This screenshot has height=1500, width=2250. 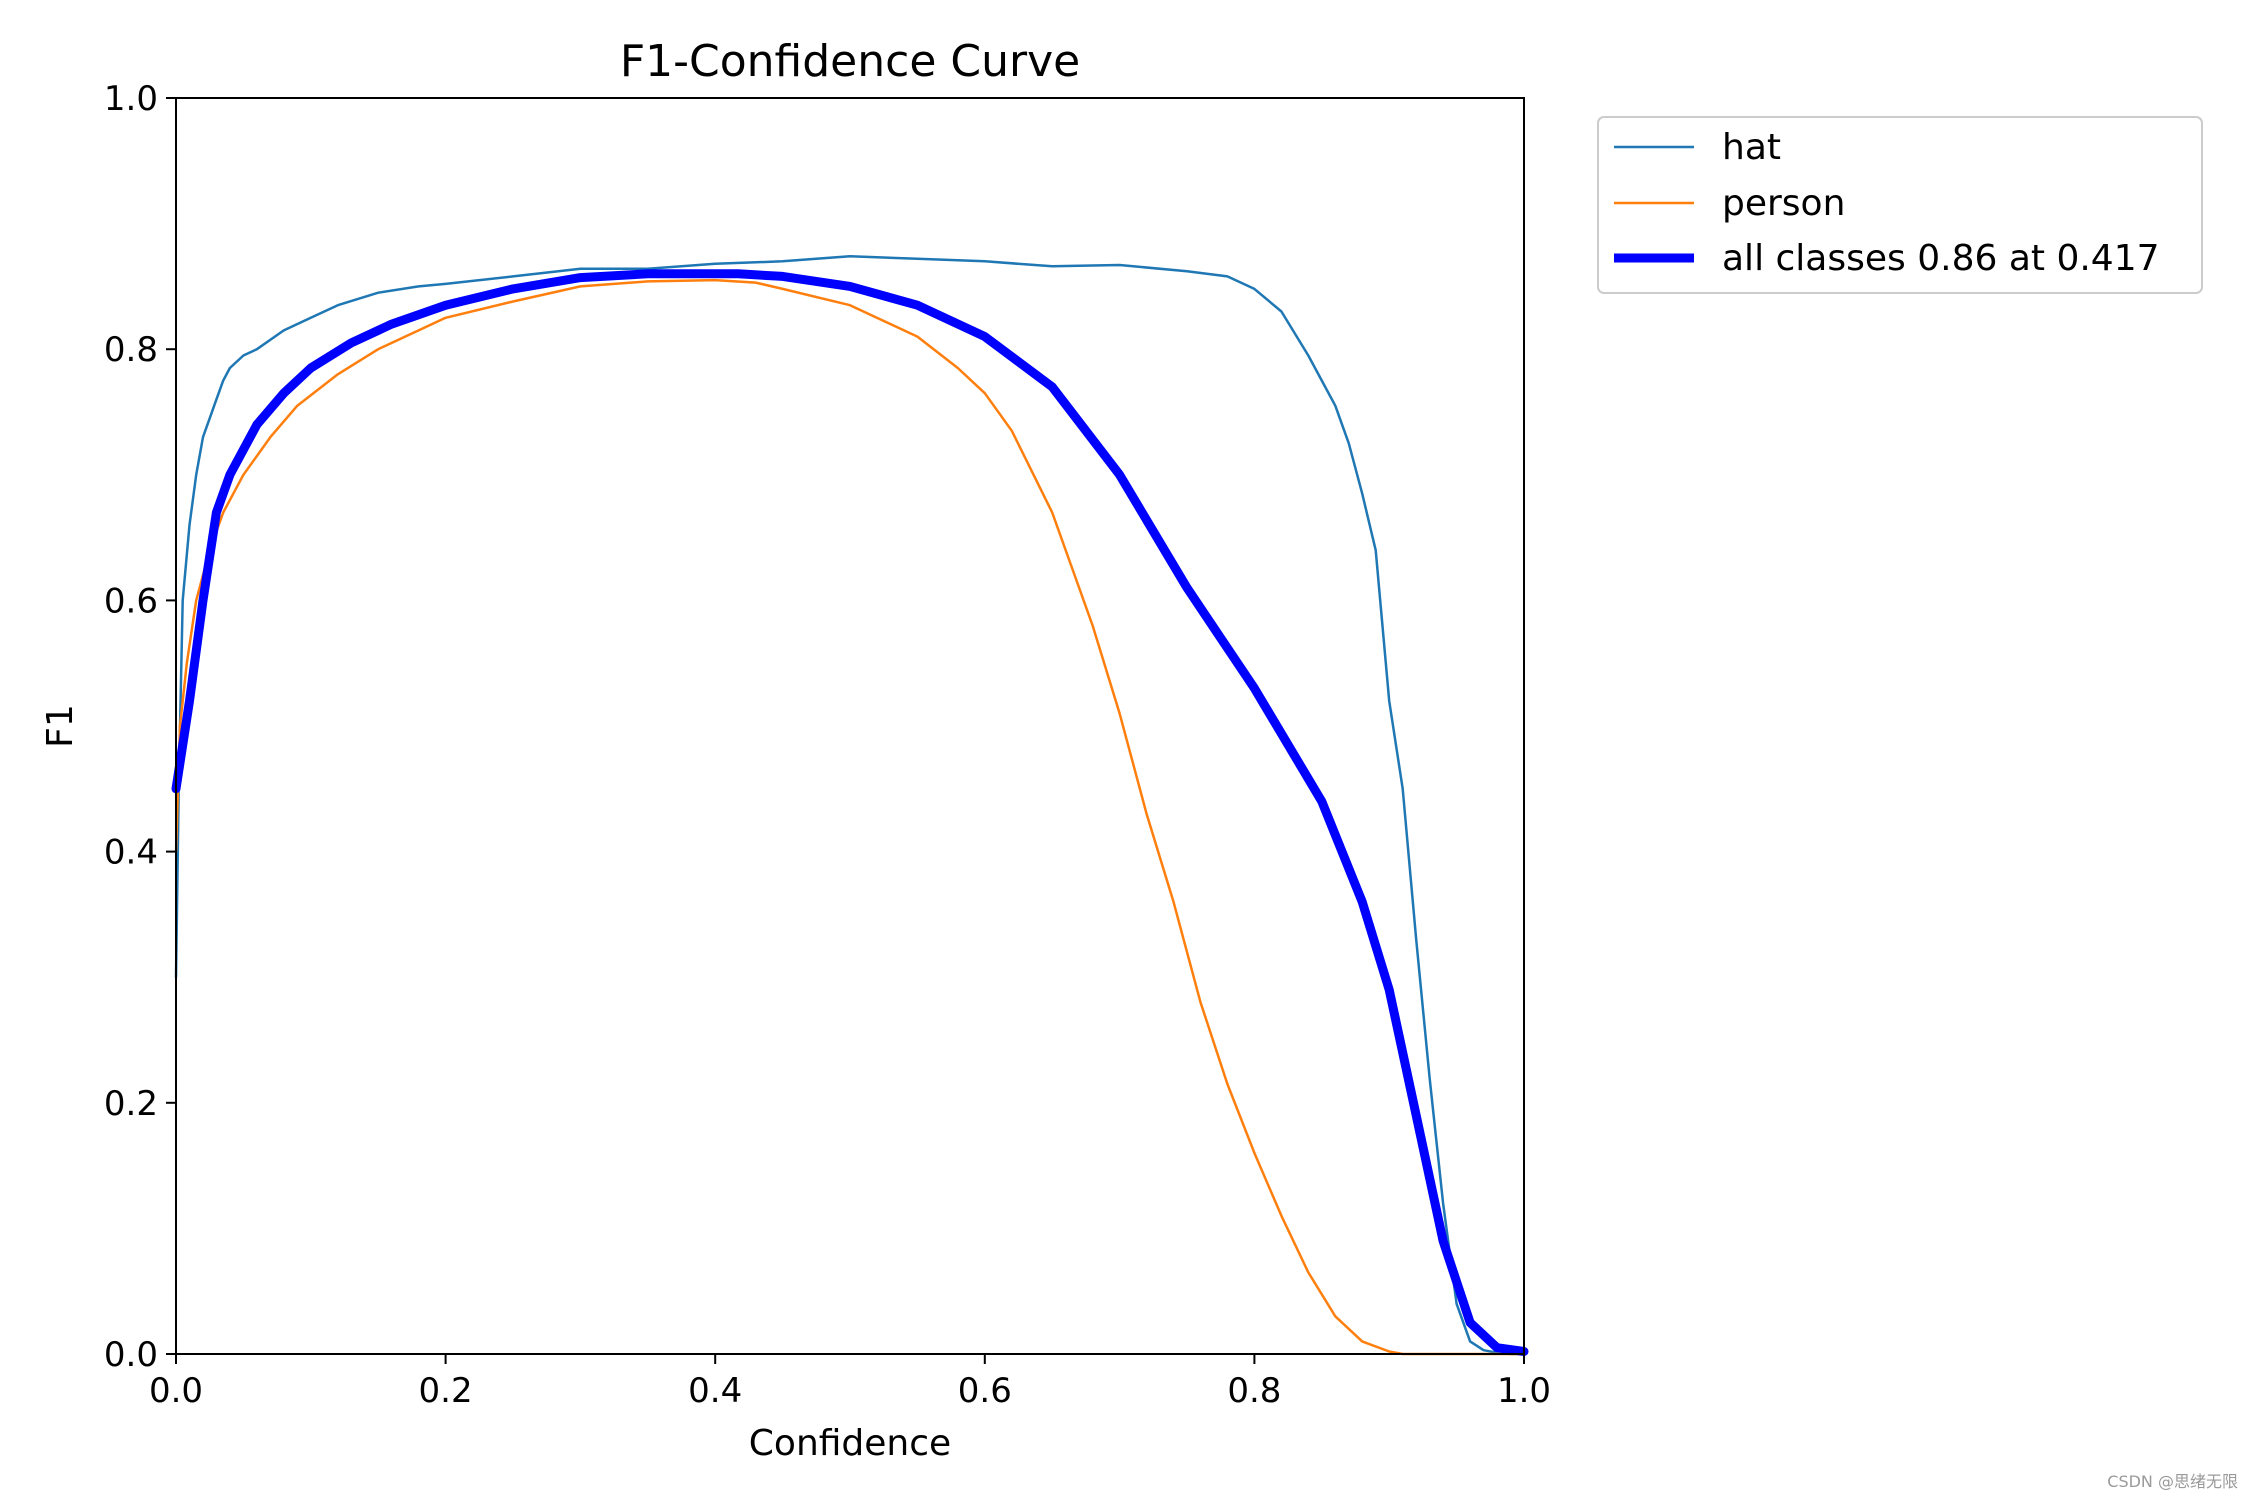 I want to click on x-tick-label: 0.2, so click(x=446, y=1391).